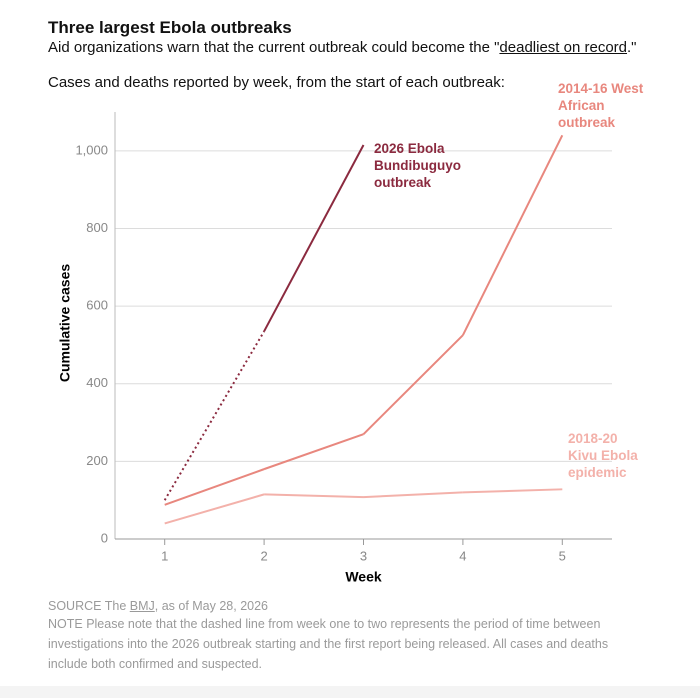  Describe the element at coordinates (632, 47) in the screenshot. I see `subtitle-text: ."` at that location.